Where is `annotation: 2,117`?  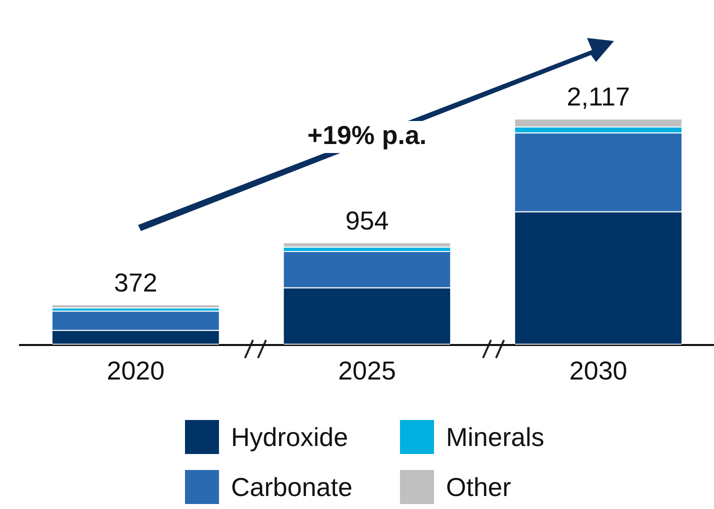
annotation: 2,117 is located at coordinates (598, 97).